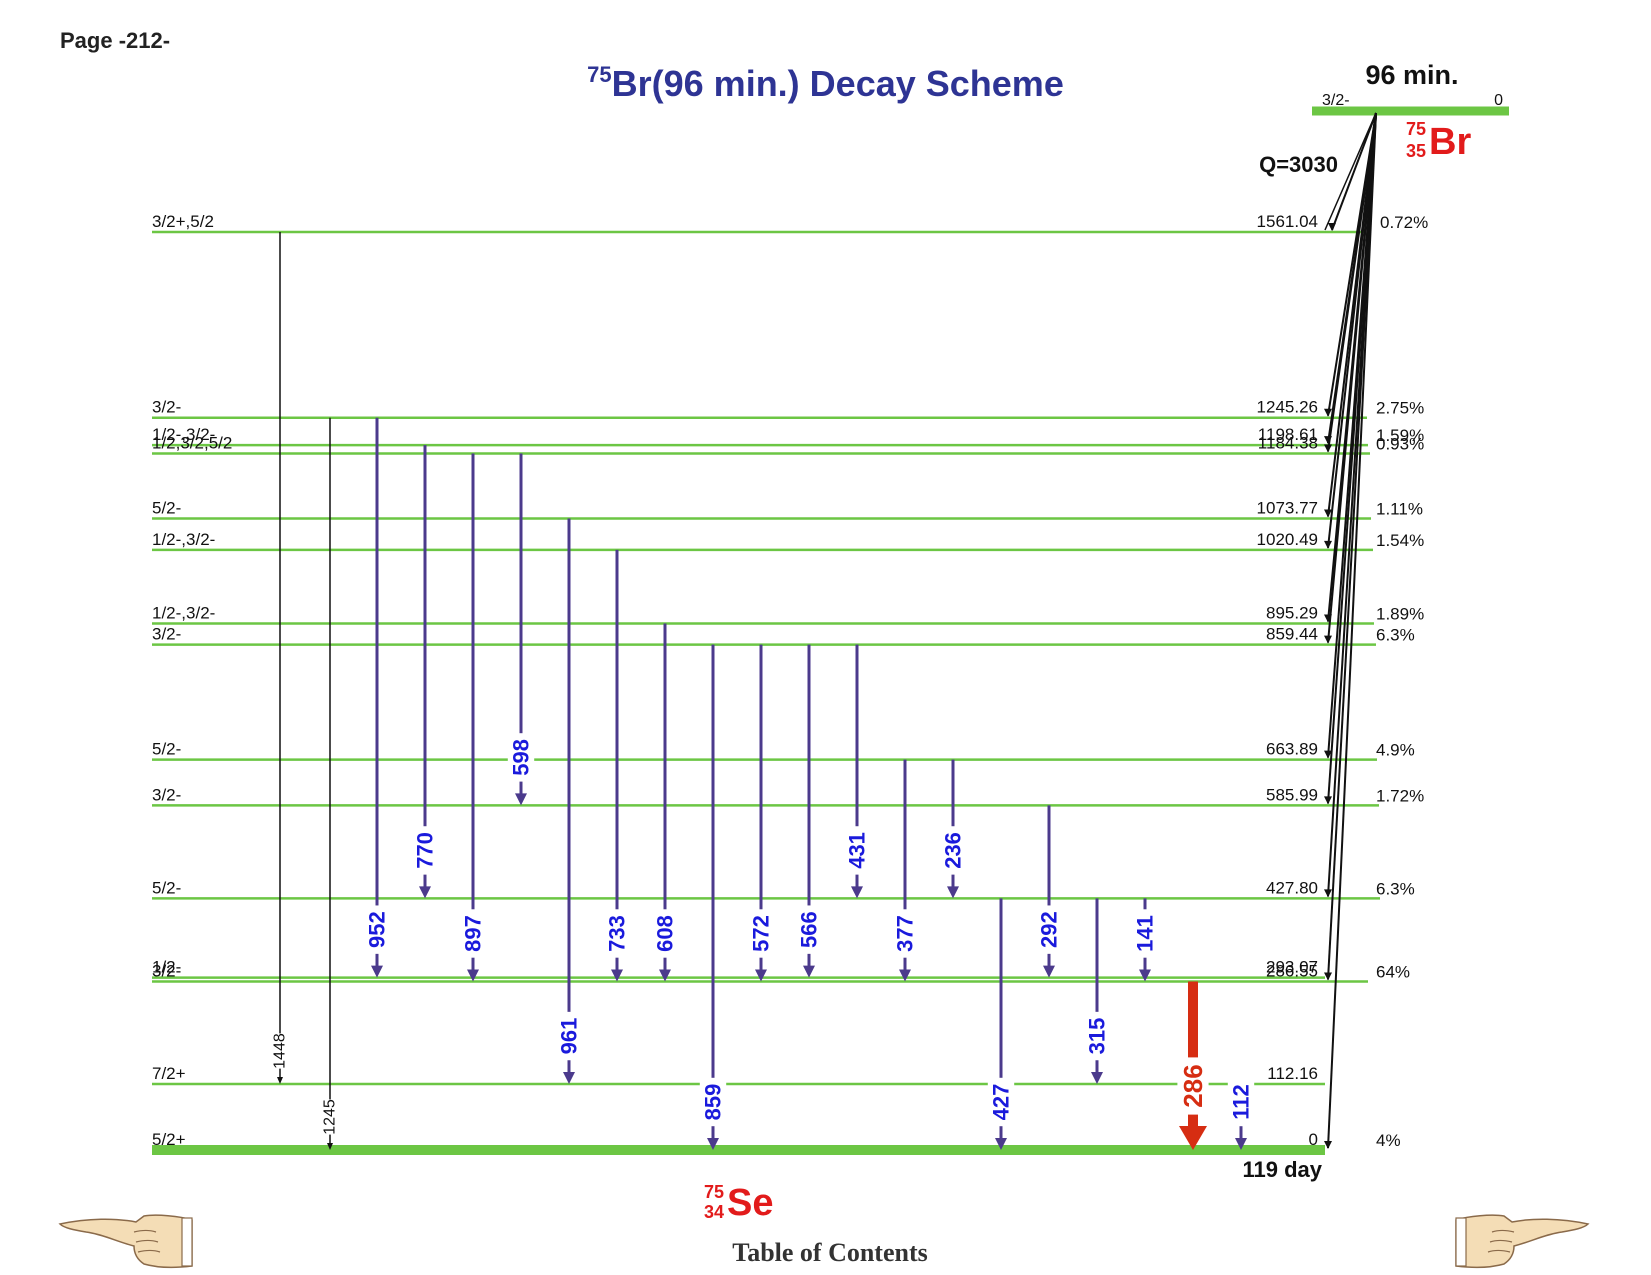 Image resolution: width=1651 pixels, height=1275 pixels. I want to click on ground-state-halflife: 119 day, so click(1282, 1169).